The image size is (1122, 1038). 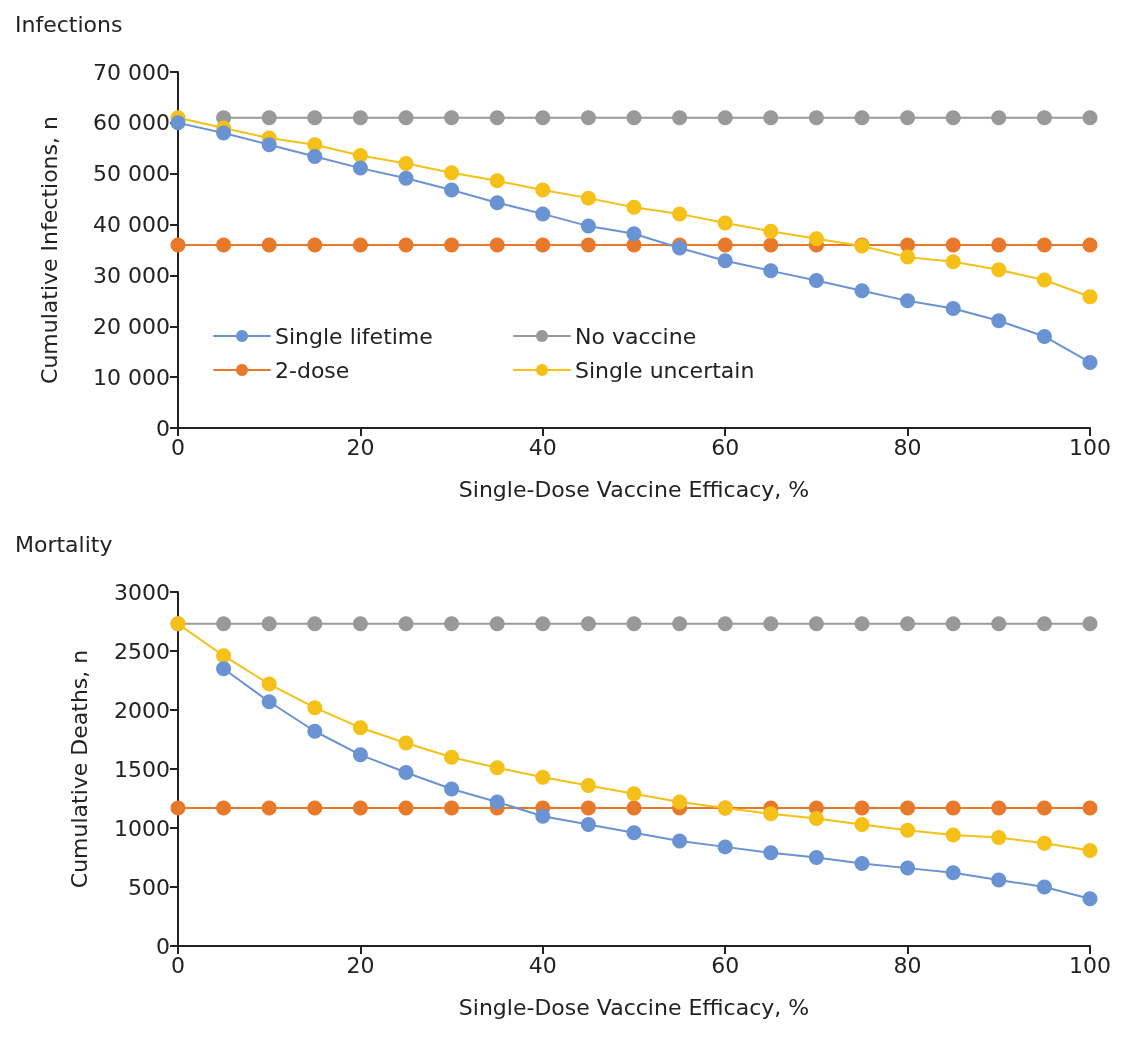 I want to click on chart-title: Mortality, so click(x=64, y=544).